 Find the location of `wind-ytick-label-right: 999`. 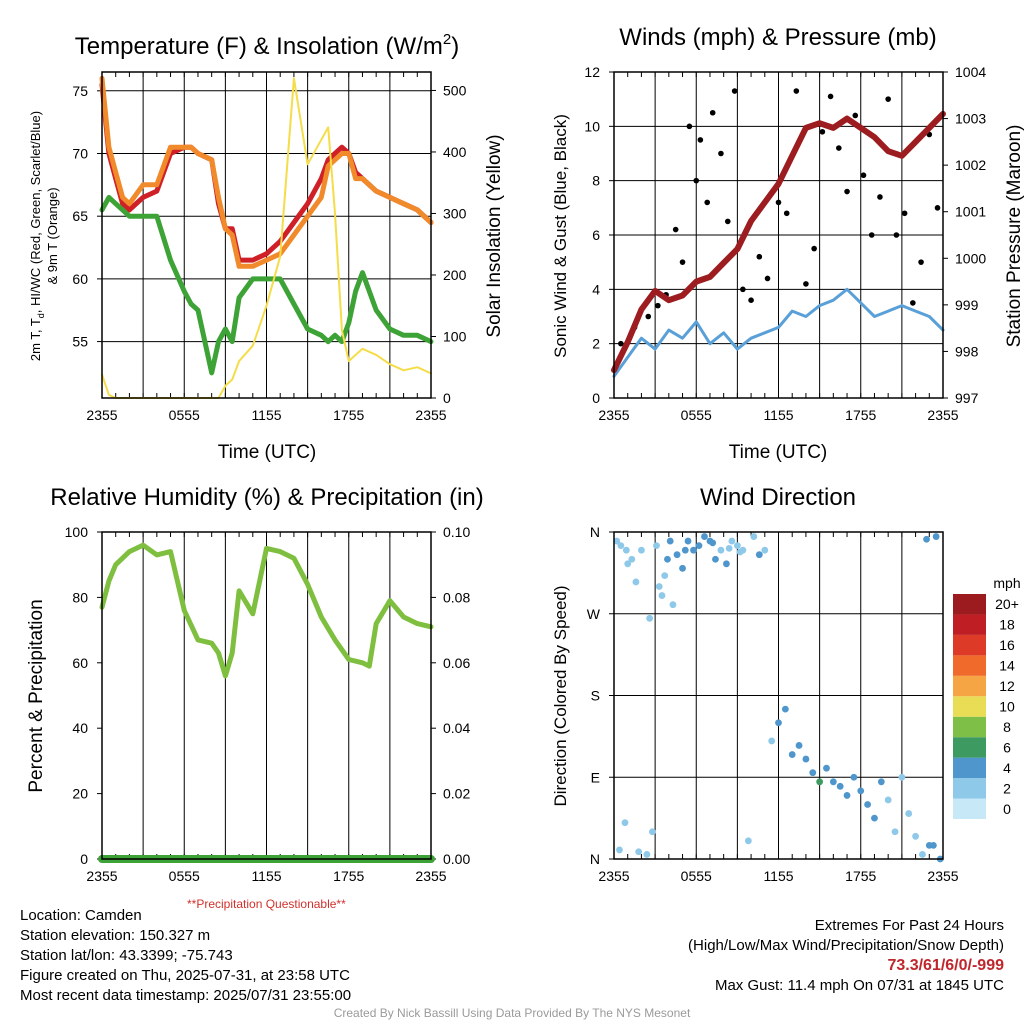

wind-ytick-label-right: 999 is located at coordinates (967, 305).